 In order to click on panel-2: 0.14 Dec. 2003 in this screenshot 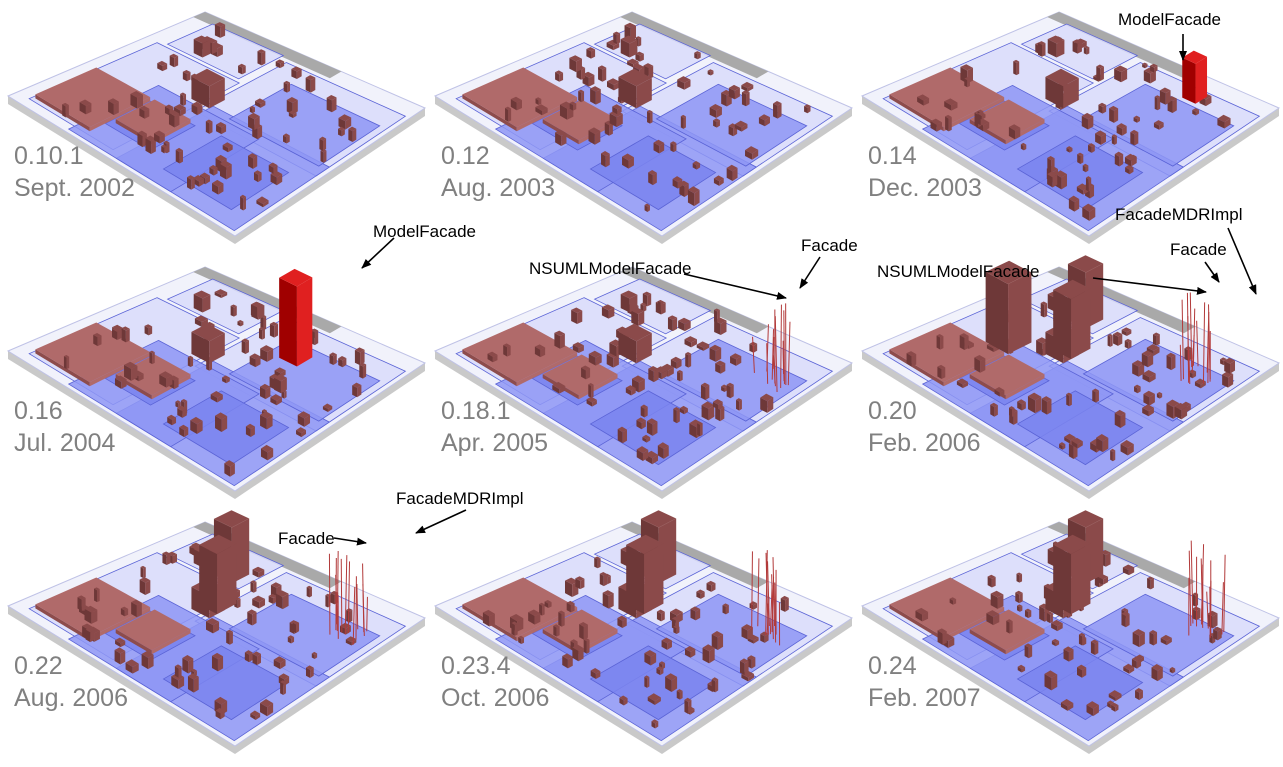, I will do `click(1068, 128)`.